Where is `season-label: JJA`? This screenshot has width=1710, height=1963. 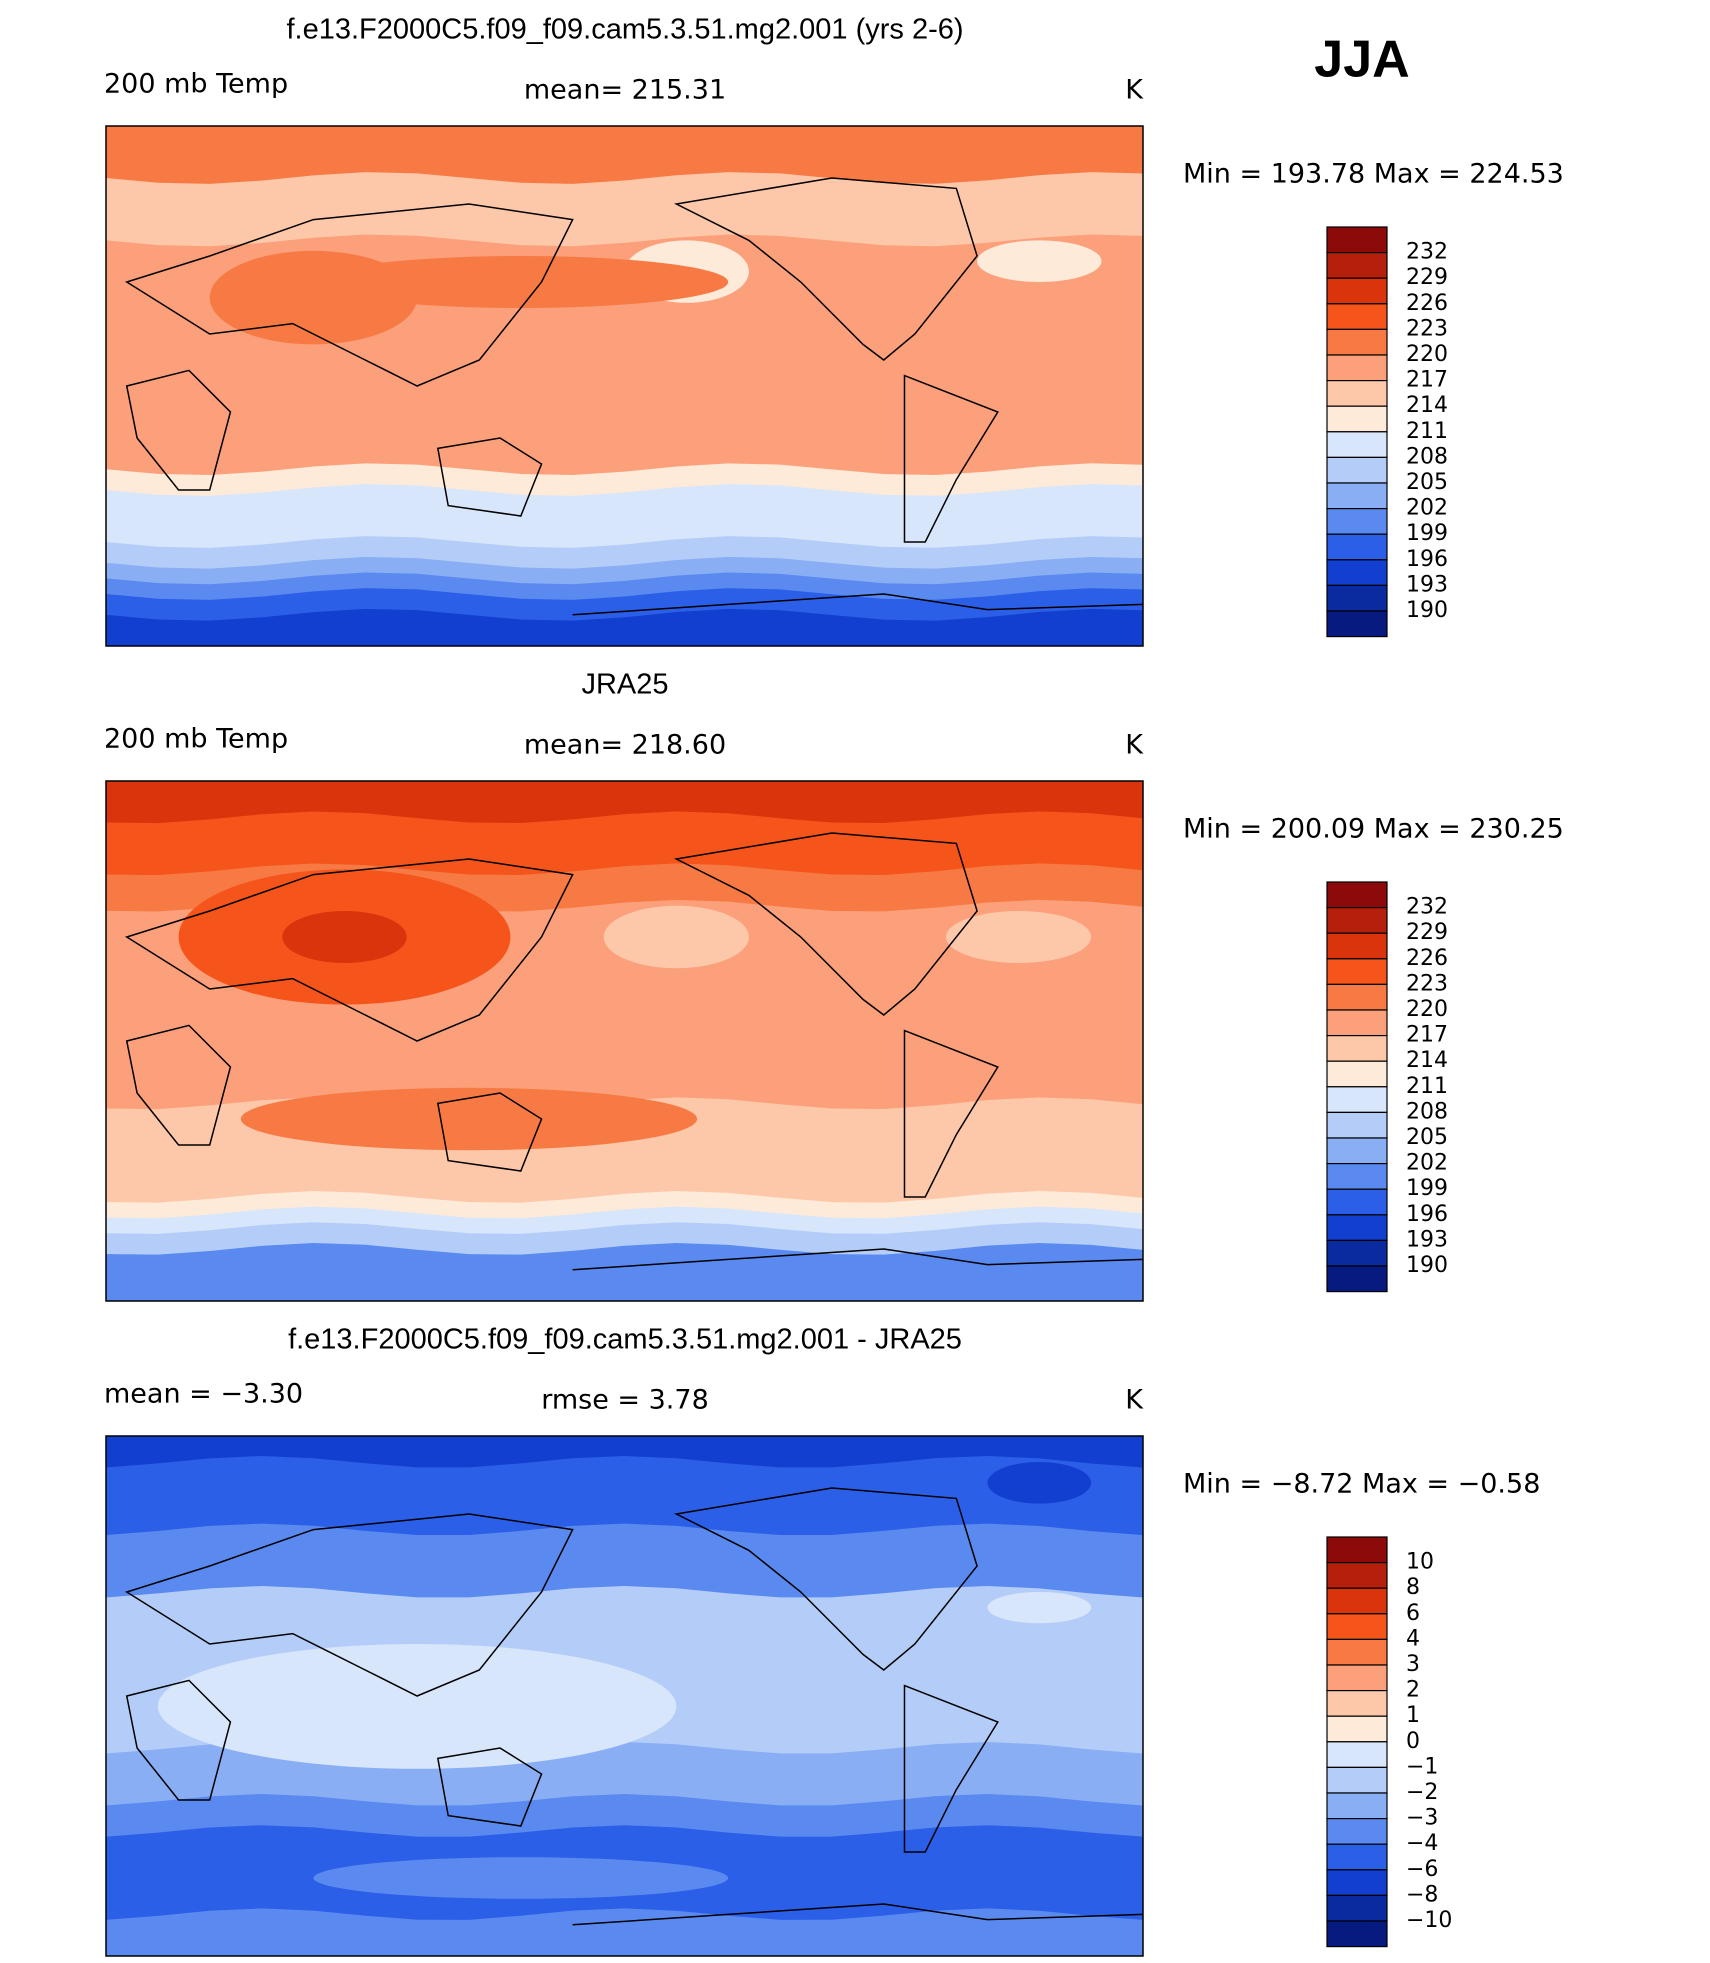
season-label: JJA is located at coordinates (1361, 60).